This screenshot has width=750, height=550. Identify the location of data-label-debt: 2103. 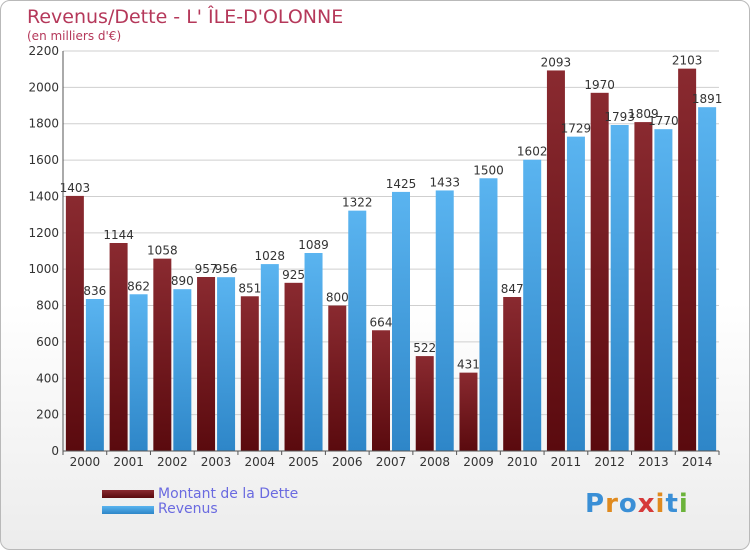
(687, 61).